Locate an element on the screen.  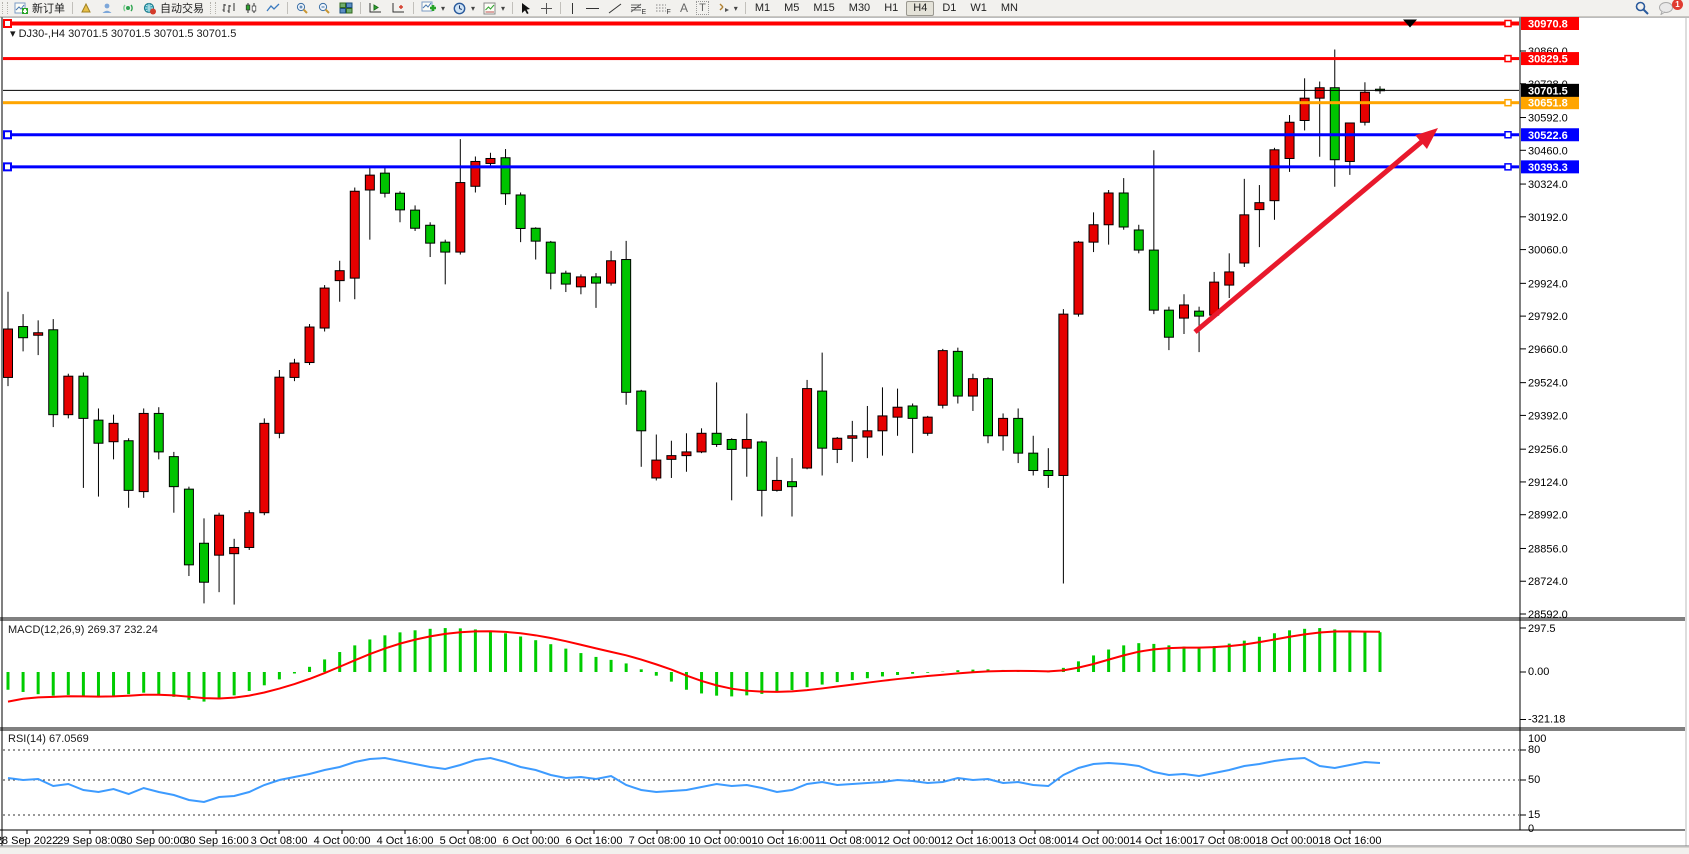
time-axis-label: 13 Oct 08:00 is located at coordinates (1035, 841).